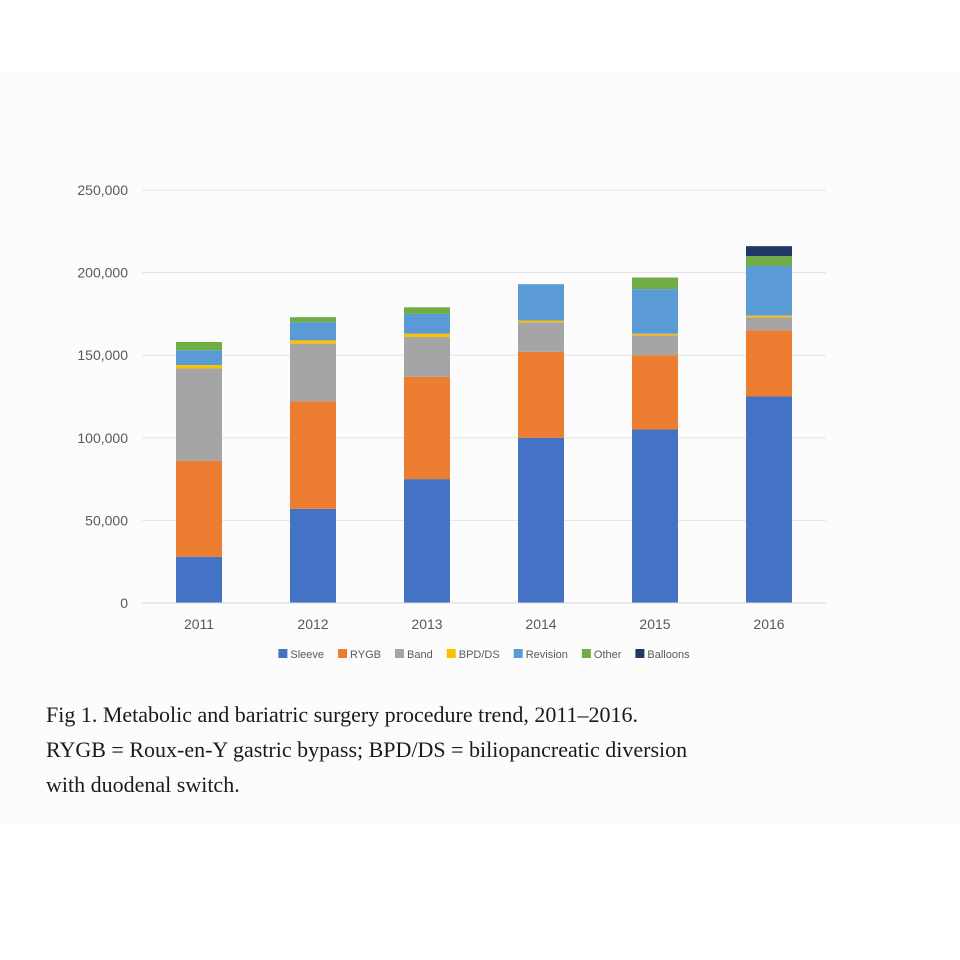 This screenshot has height=960, width=960. I want to click on y-tick-label: 150,000, so click(102, 355).